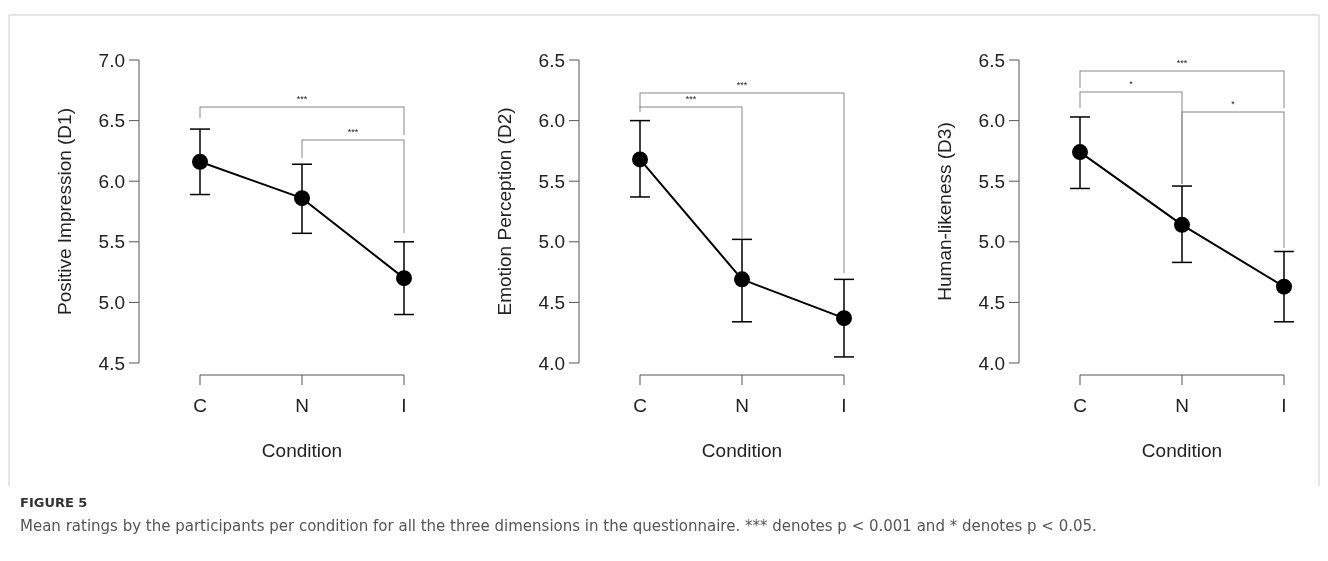 The image size is (1328, 561). I want to click on y-axis-title: Human-likeness (D3), so click(944, 211).